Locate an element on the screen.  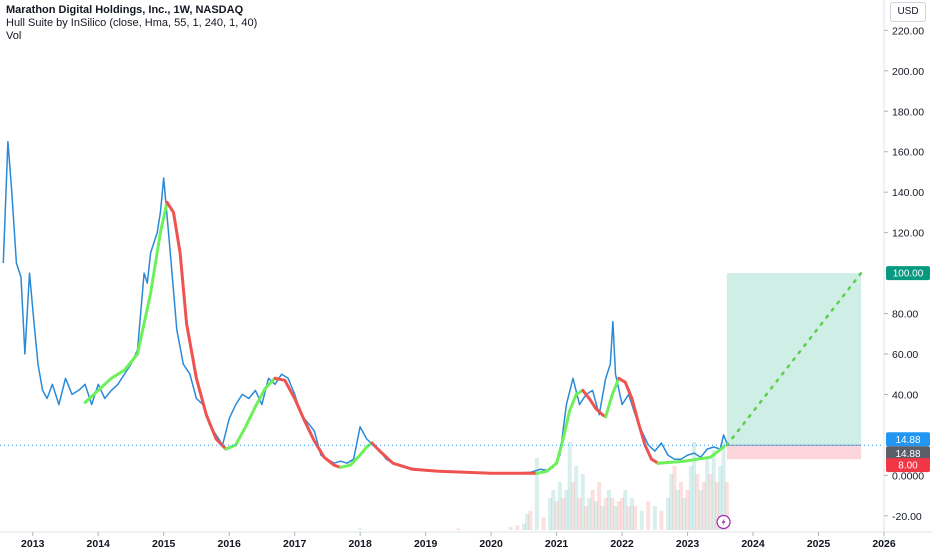
price-badge-secondary-bg is located at coordinates (908, 453).